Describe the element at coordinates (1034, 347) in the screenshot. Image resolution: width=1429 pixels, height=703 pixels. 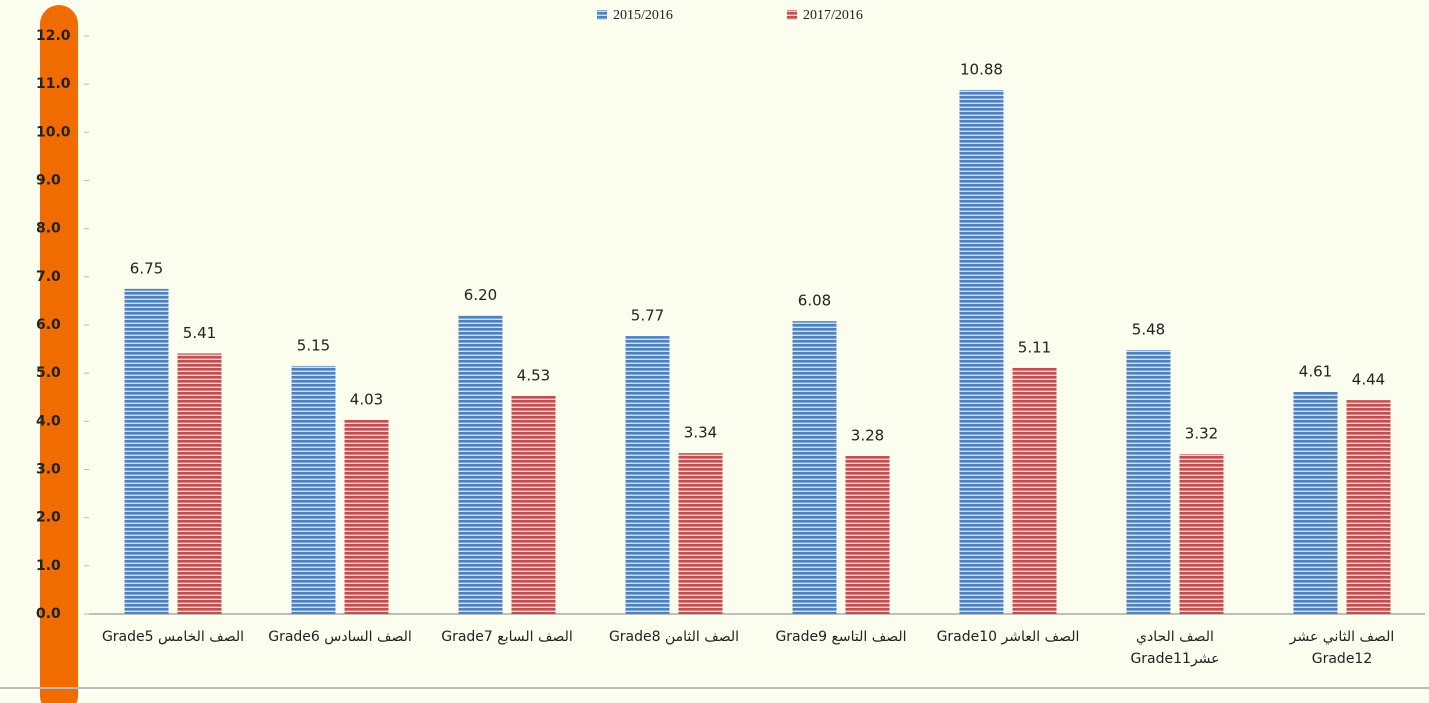
I see `value-label: 5.11` at that location.